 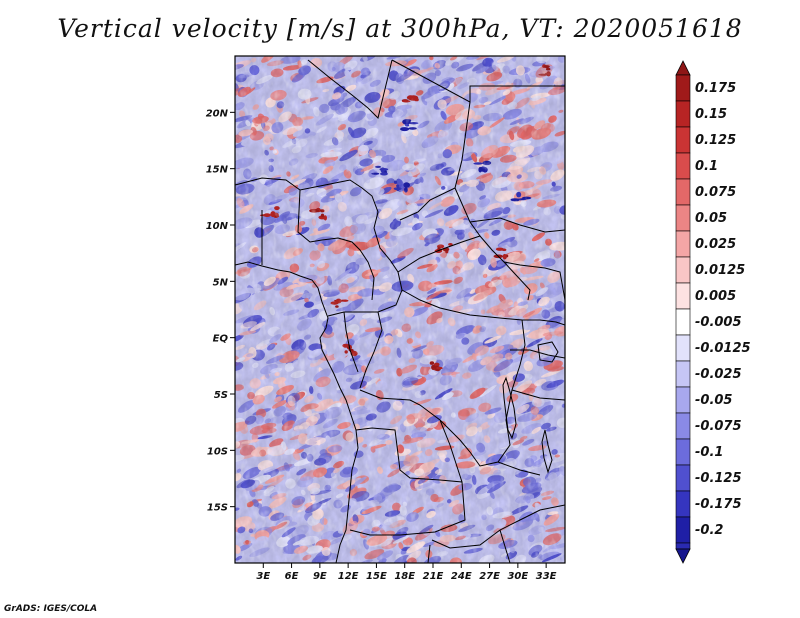 I want to click on colorbar-label: -0.2, so click(x=709, y=530).